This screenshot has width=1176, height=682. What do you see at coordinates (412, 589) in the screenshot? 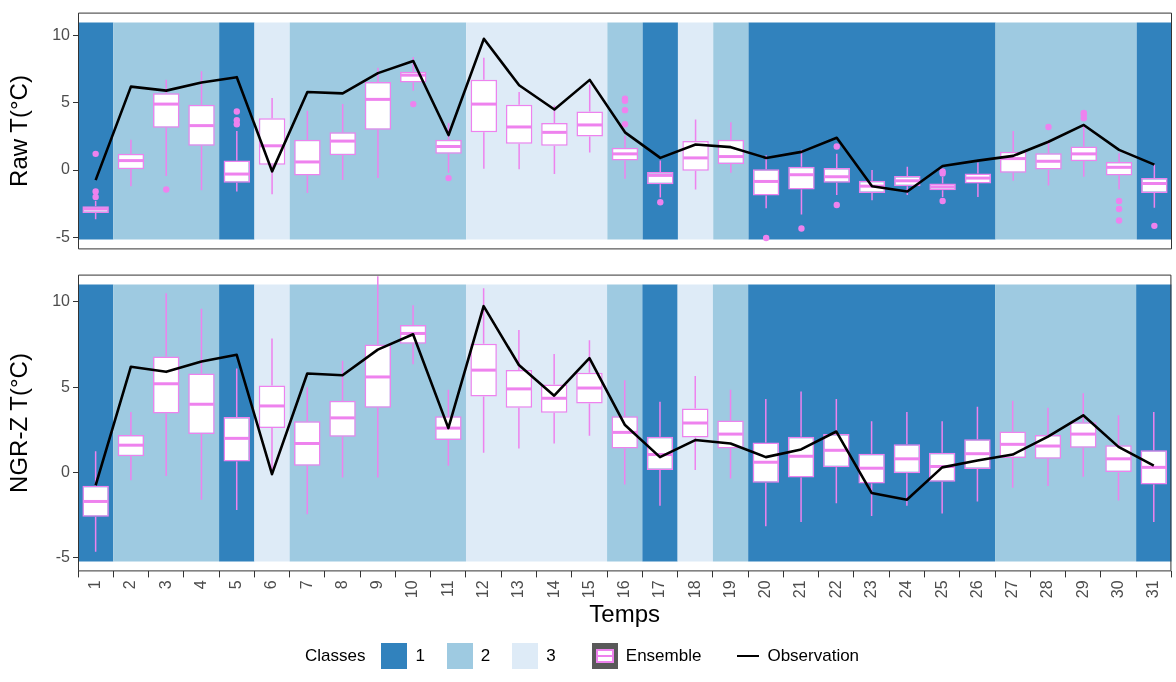
I see `x-tick-label: 10` at bounding box center [412, 589].